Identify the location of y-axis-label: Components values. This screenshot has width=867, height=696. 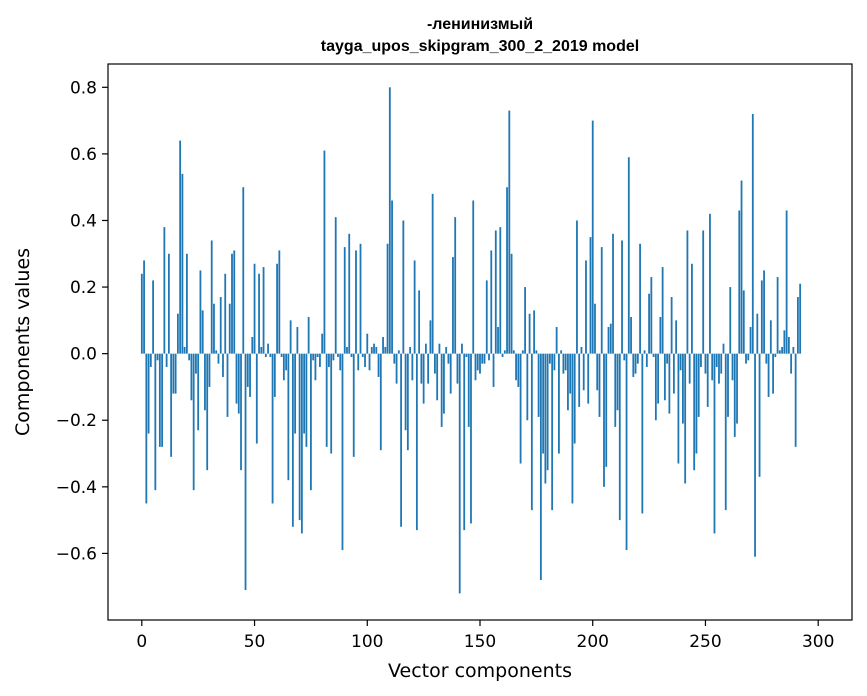
(23, 342).